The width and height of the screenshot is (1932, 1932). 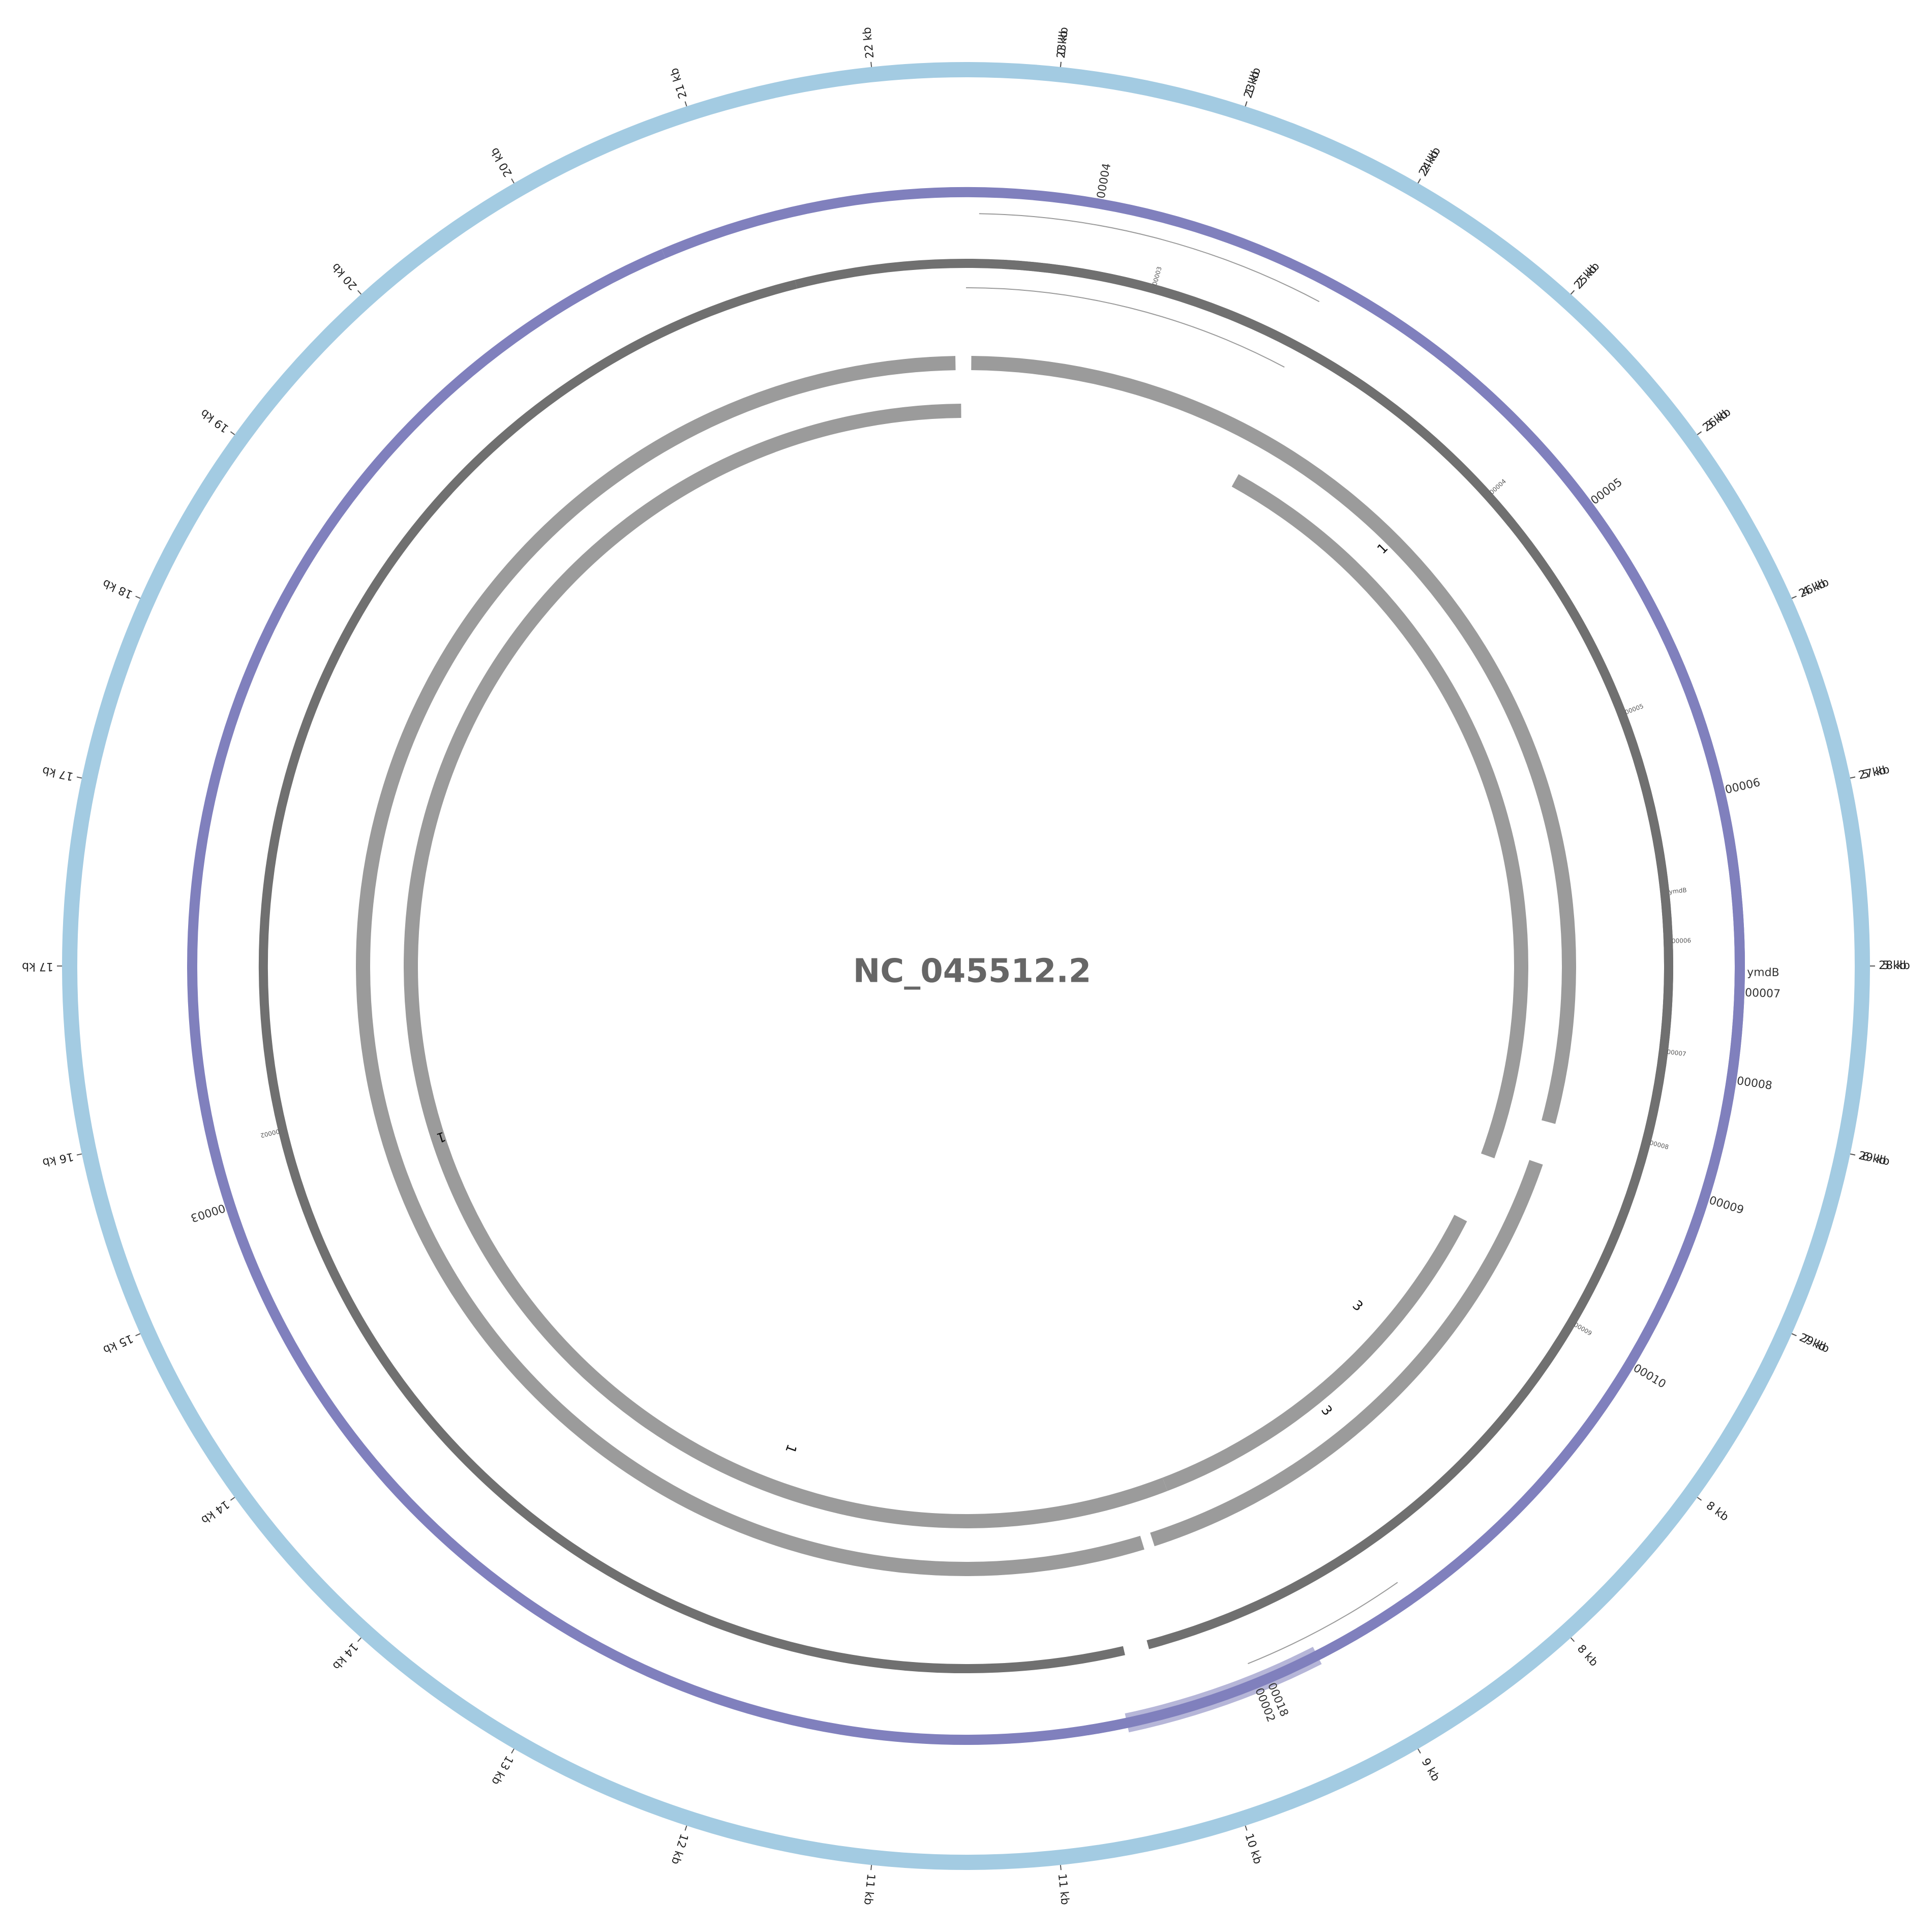 I want to click on ruler-tick-label: 17 kb, so click(x=38, y=967).